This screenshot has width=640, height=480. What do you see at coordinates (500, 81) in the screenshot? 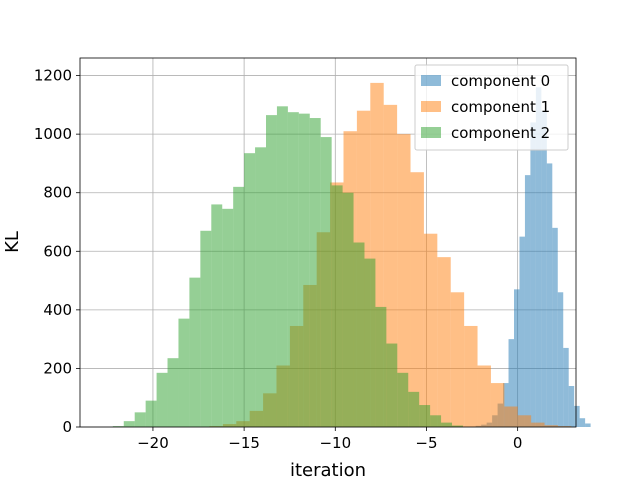
I see `legend-label-0: component 0` at bounding box center [500, 81].